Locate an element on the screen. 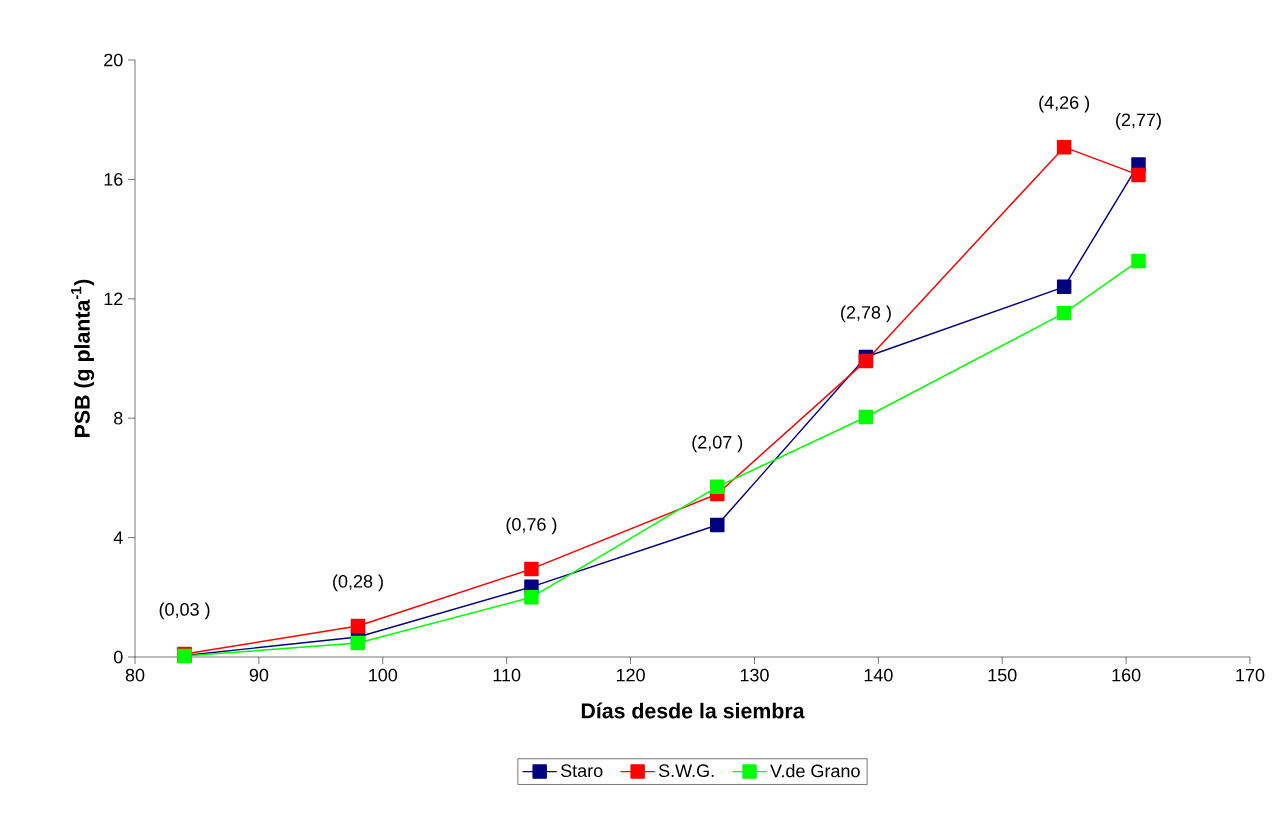 The width and height of the screenshot is (1288, 822). y-tick-label: 20 is located at coordinates (113, 60).